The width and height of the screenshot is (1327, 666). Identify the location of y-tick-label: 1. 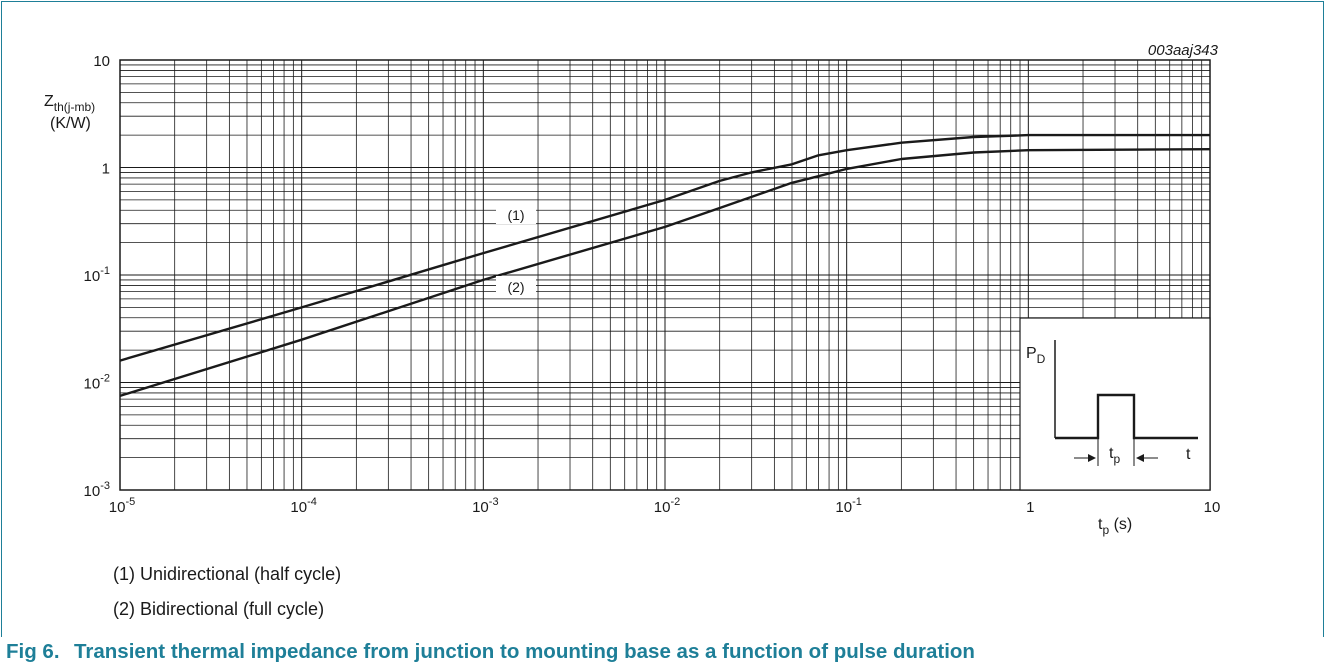
(106, 169).